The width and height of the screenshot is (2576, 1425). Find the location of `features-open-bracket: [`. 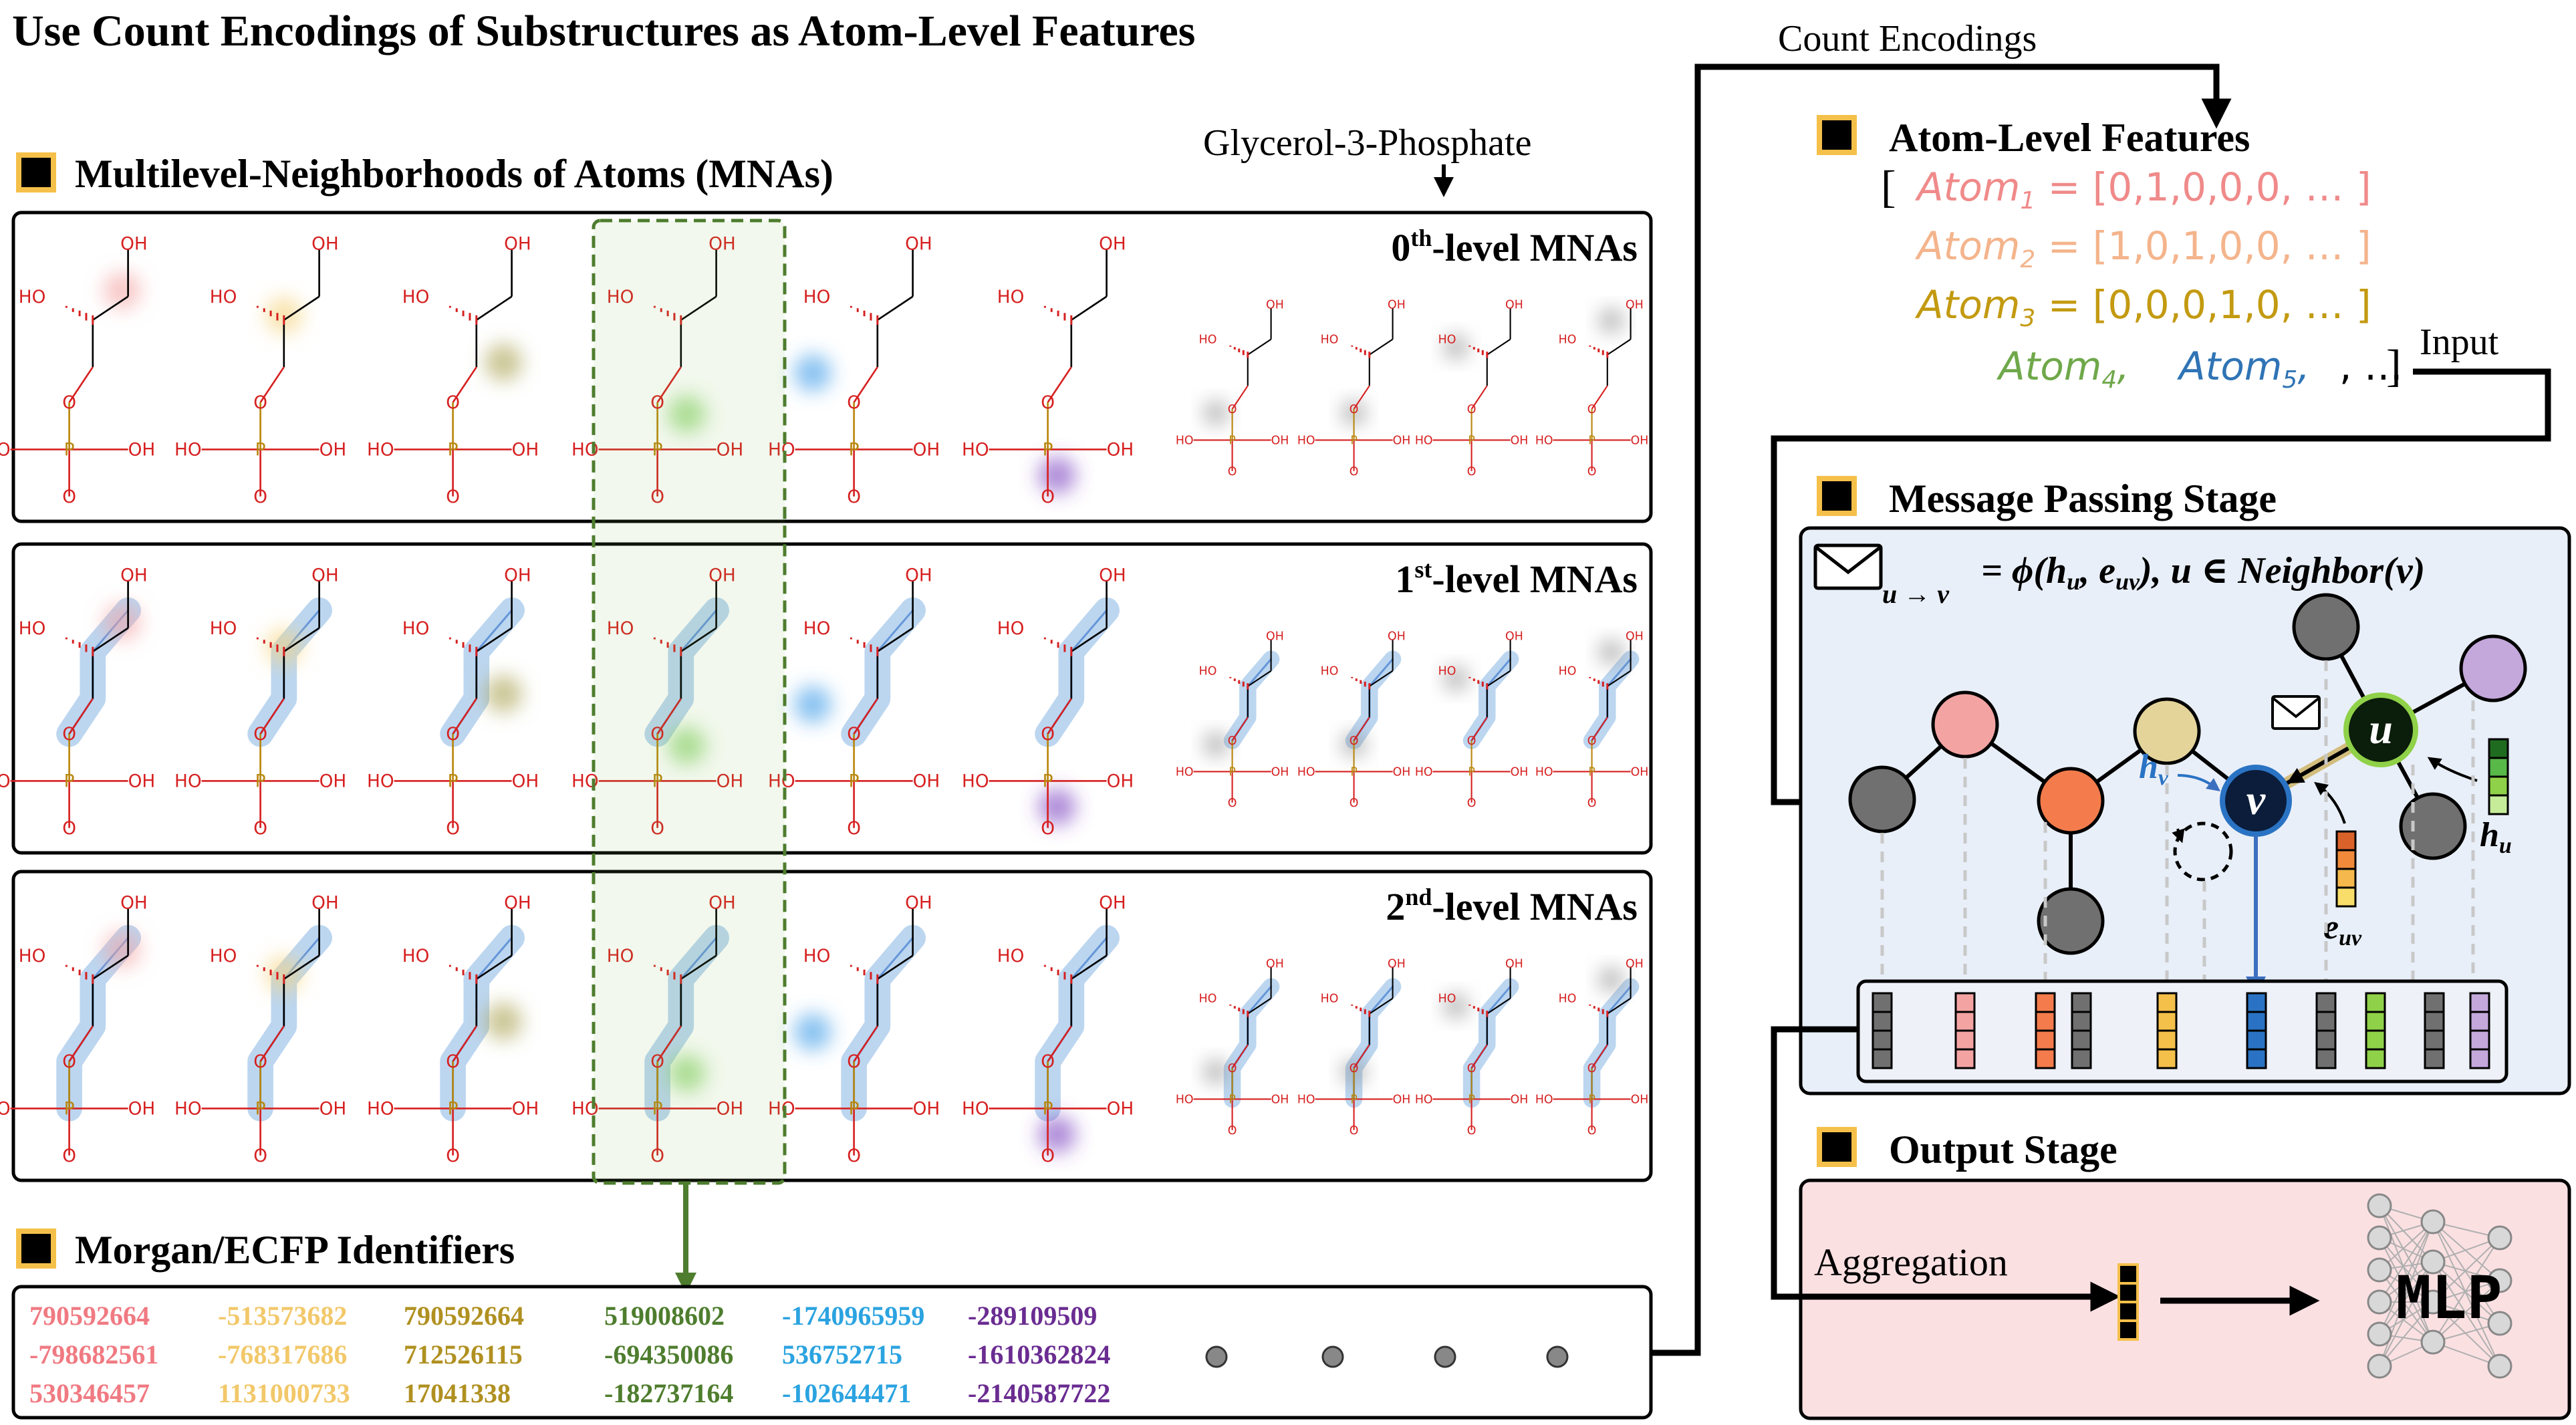

features-open-bracket: [ is located at coordinates (1888, 186).